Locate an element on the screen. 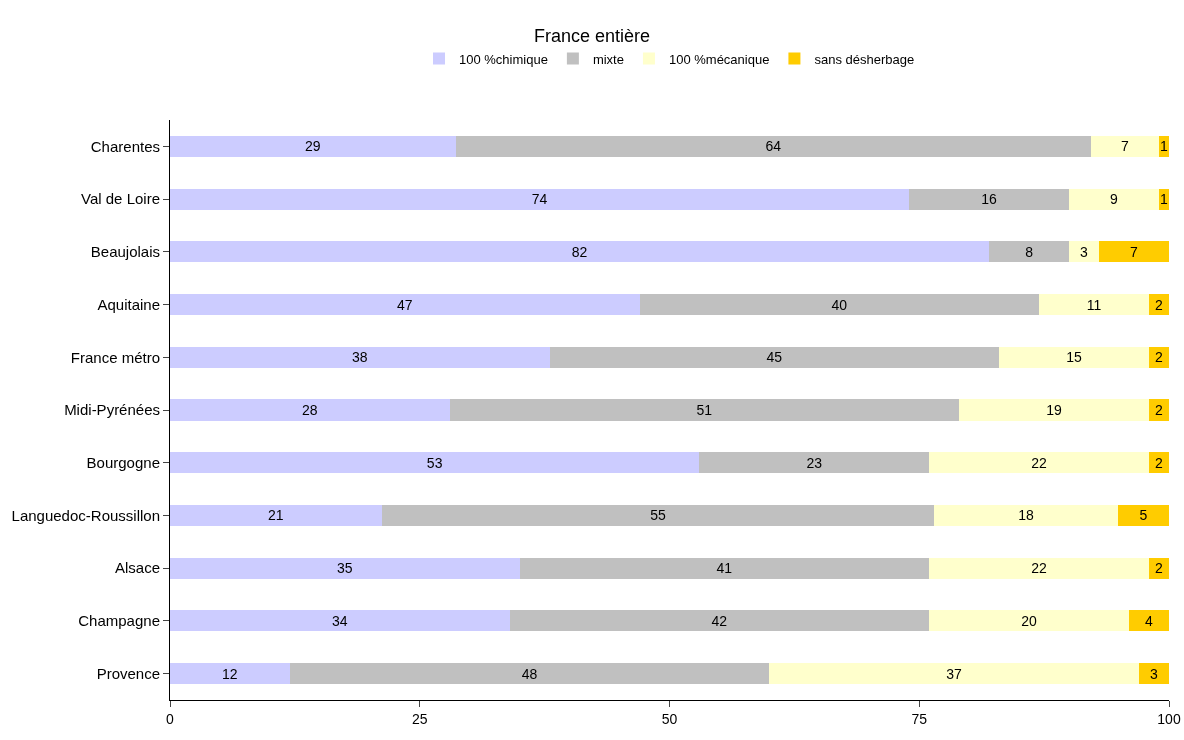  data-label: 8 is located at coordinates (1029, 251).